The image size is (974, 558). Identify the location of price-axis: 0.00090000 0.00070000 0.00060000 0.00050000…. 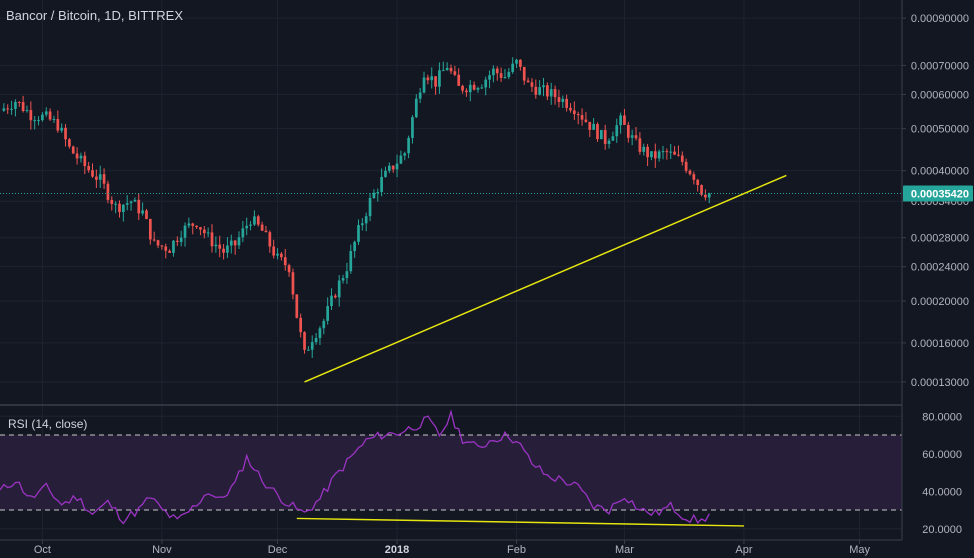
(935, 201).